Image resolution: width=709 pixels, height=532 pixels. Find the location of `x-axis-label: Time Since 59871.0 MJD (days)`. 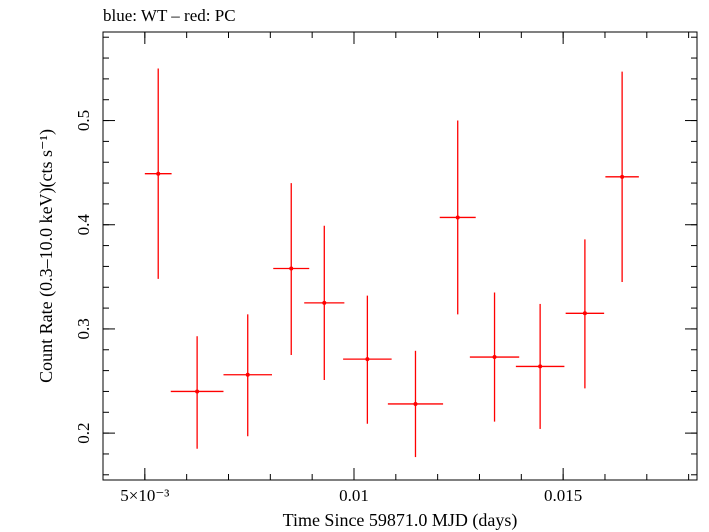

x-axis-label: Time Since 59871.0 MJD (days) is located at coordinates (400, 520).